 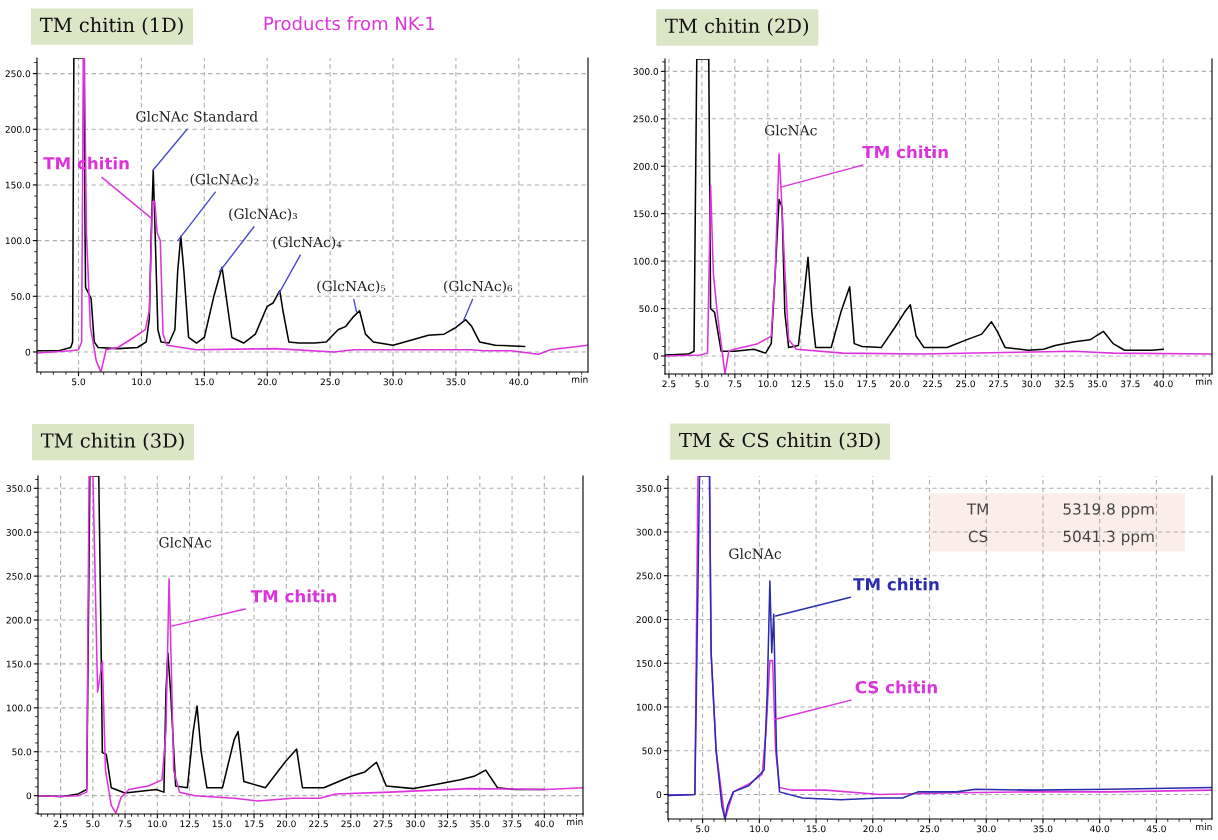 I want to click on annotation: (GlcNAc)₅, so click(x=351, y=287).